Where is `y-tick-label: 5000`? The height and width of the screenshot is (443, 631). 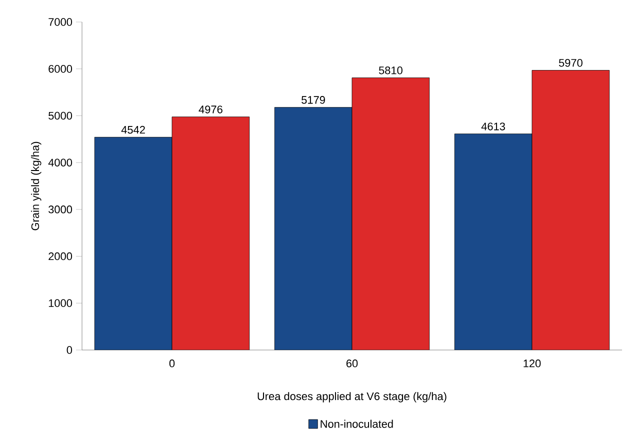
y-tick-label: 5000 is located at coordinates (60, 116).